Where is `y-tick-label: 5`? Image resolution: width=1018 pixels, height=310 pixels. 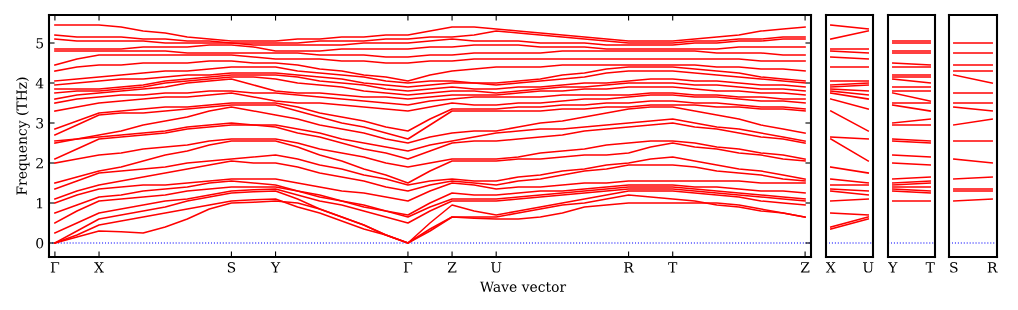 y-tick-label: 5 is located at coordinates (40, 43).